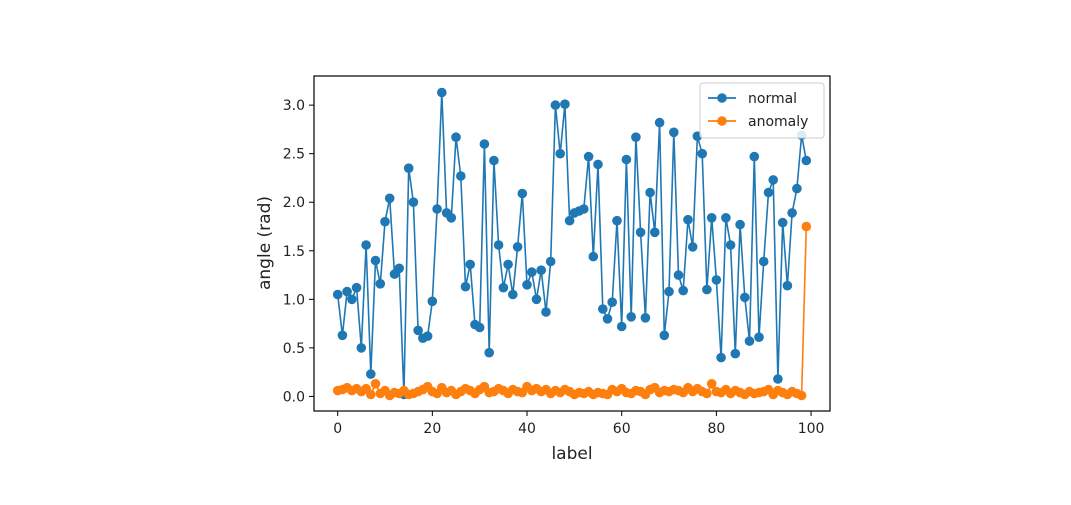 Image resolution: width=1071 pixels, height=505 pixels. What do you see at coordinates (722, 98) in the screenshot?
I see `legend-marker-normal` at bounding box center [722, 98].